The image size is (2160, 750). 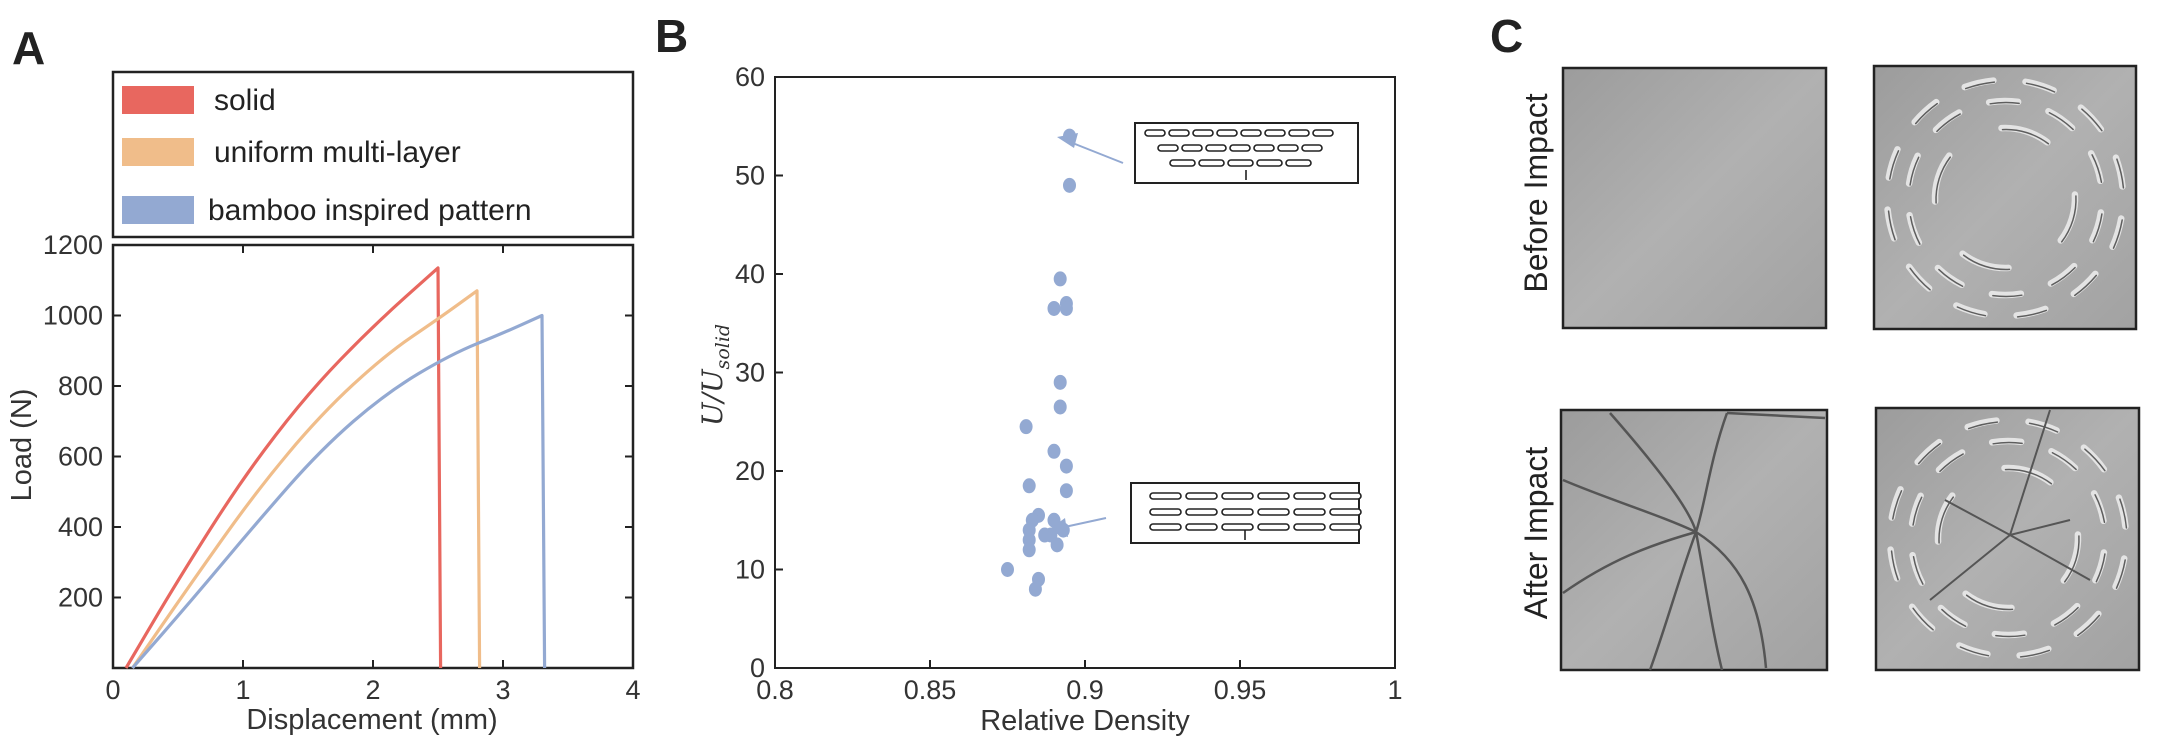 I want to click on y-tick-label: 10, so click(x=750, y=570).